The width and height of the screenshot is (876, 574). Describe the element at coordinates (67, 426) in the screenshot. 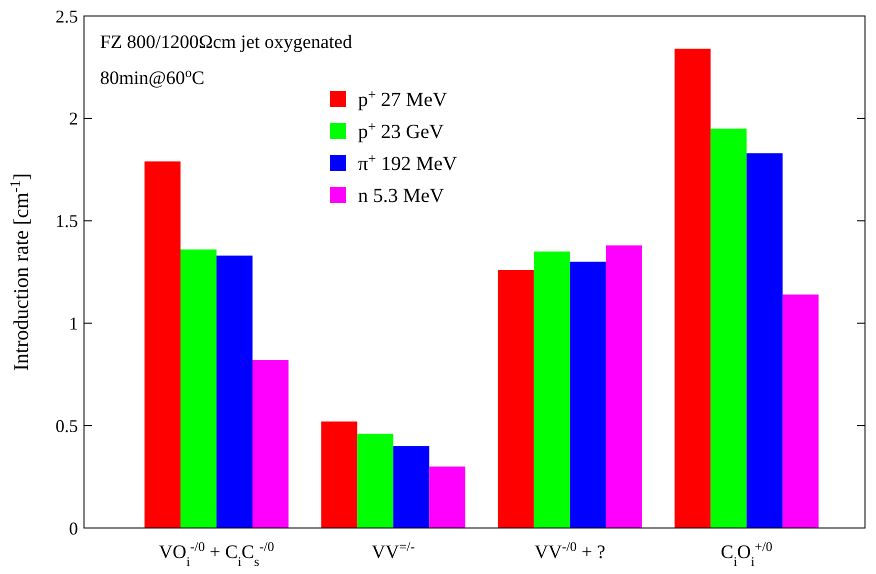

I see `y-tick-label: 0.5` at that location.